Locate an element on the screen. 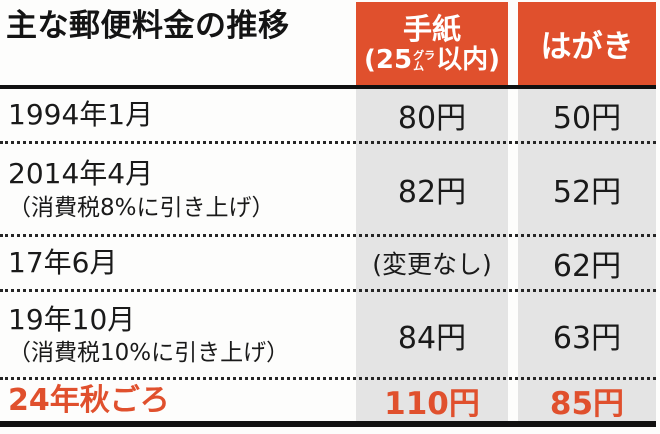 The image size is (660, 434). postcard-price-cell: 50円 is located at coordinates (587, 118).